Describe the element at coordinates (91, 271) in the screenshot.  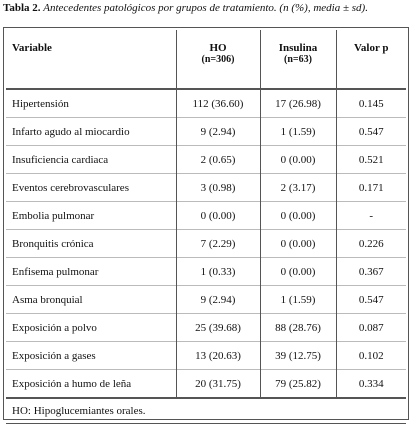
I see `table-cell: Enfisema pulmonar` at that location.